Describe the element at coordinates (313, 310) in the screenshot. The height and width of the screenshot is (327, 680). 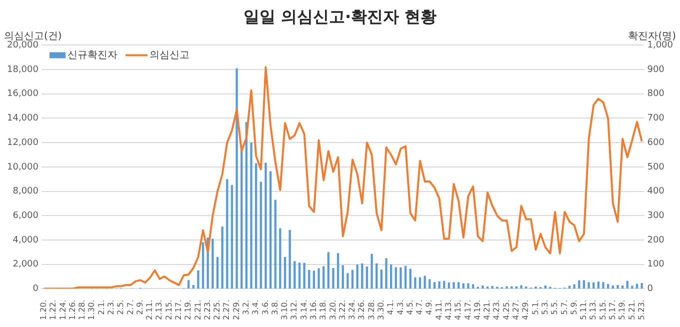
I see `x-tick-label: 3.16.` at that location.